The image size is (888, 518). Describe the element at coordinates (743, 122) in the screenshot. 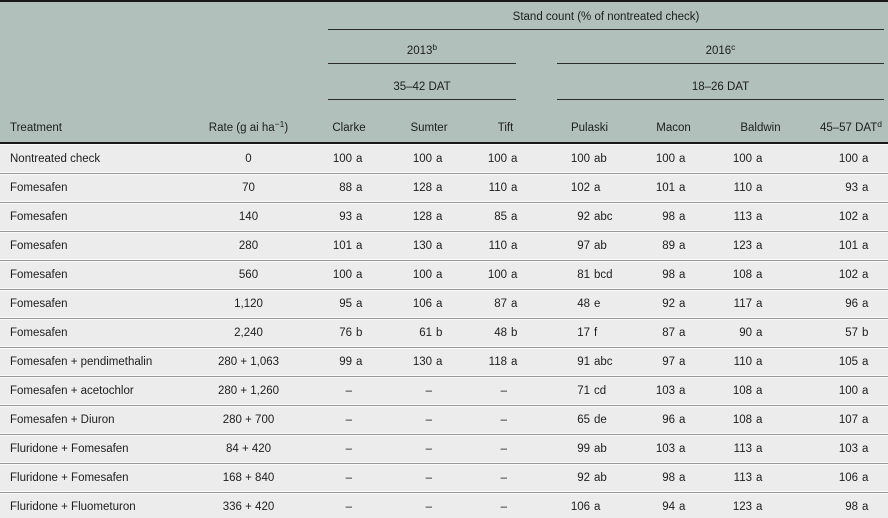

I see `column-header-baldwin: Baldwin` at that location.